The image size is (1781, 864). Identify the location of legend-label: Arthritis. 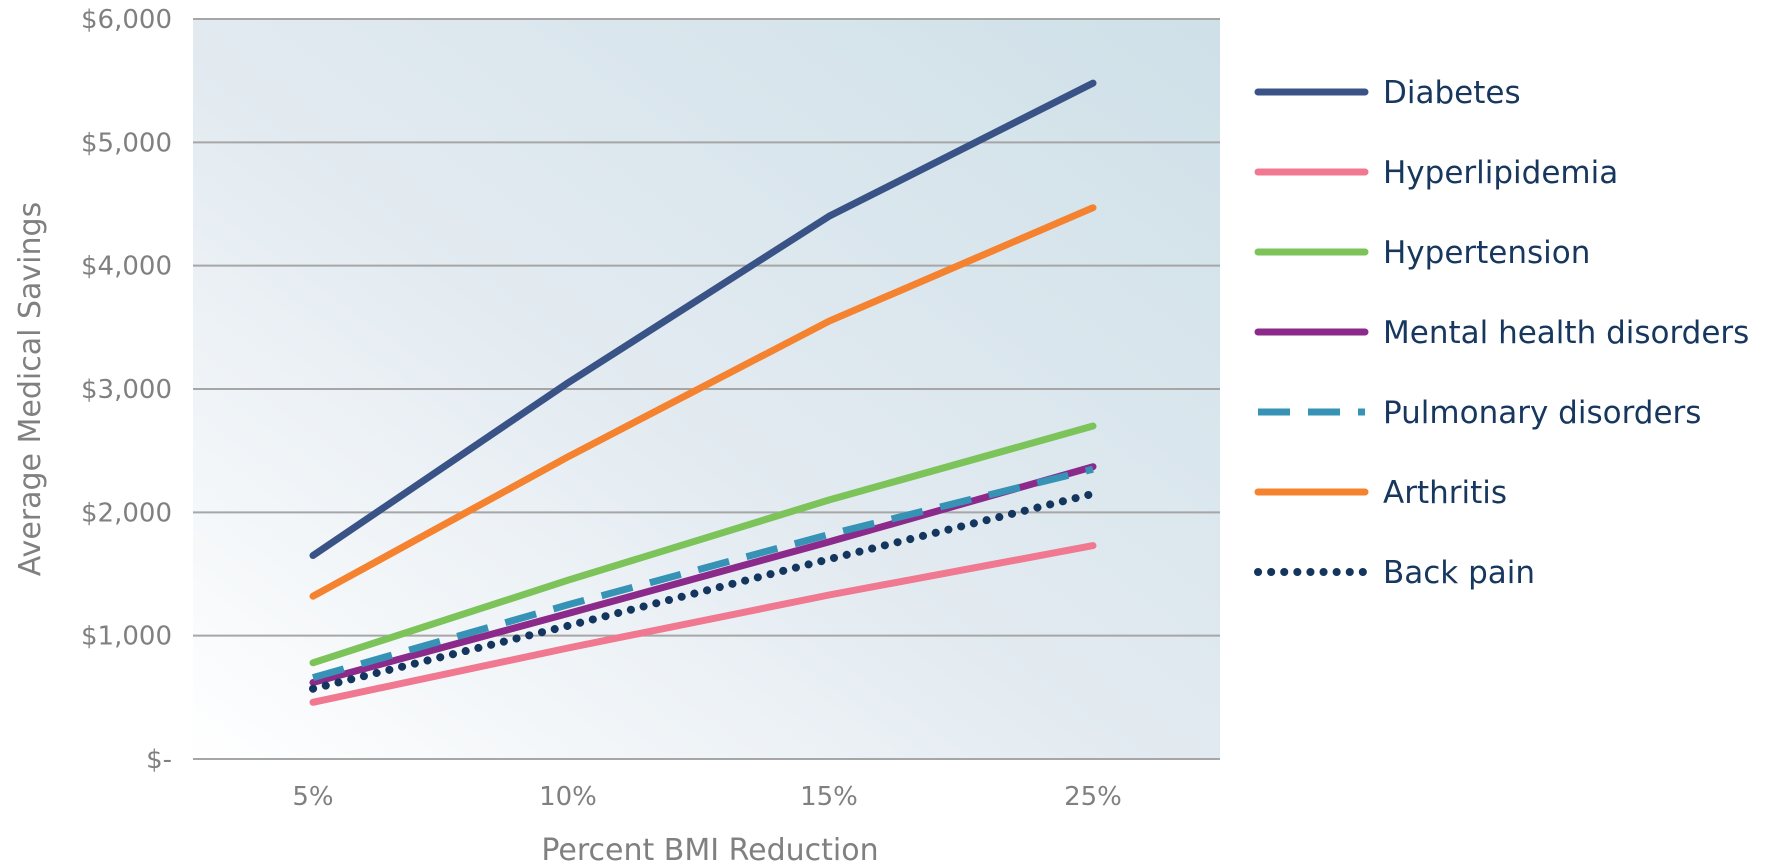
(1445, 493).